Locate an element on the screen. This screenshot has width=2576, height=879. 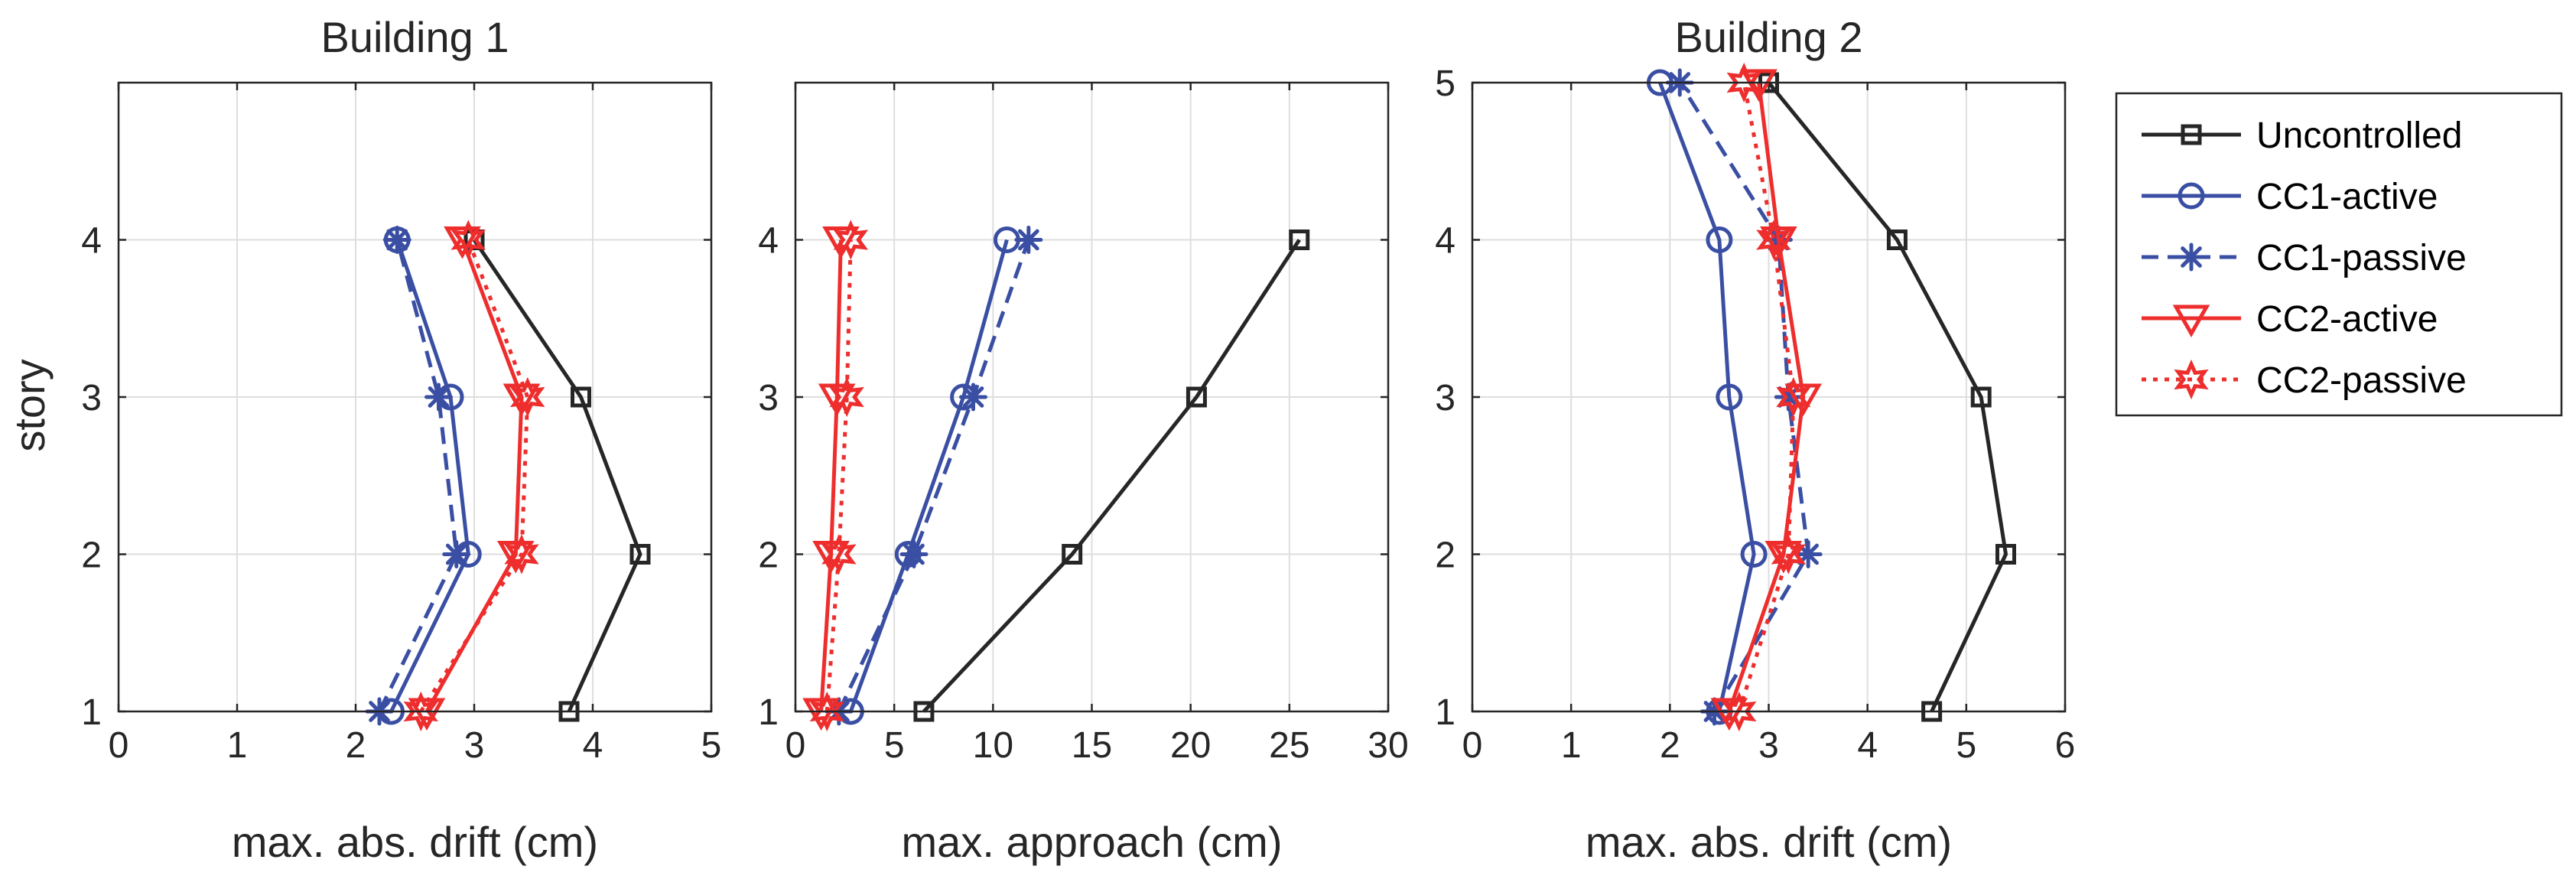
legend-marker-square is located at coordinates (2191, 134).